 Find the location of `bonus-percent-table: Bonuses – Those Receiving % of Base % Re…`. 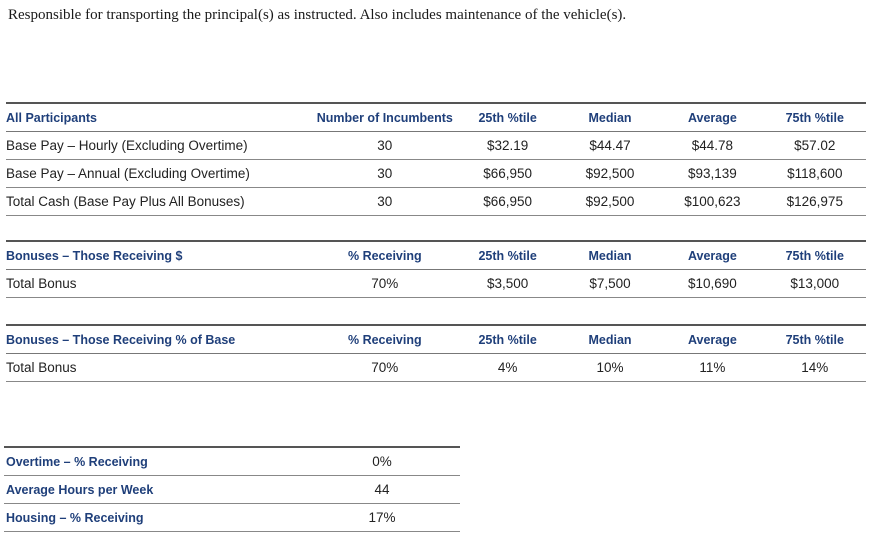

bonus-percent-table: Bonuses – Those Receiving % of Base % Re… is located at coordinates (436, 353).